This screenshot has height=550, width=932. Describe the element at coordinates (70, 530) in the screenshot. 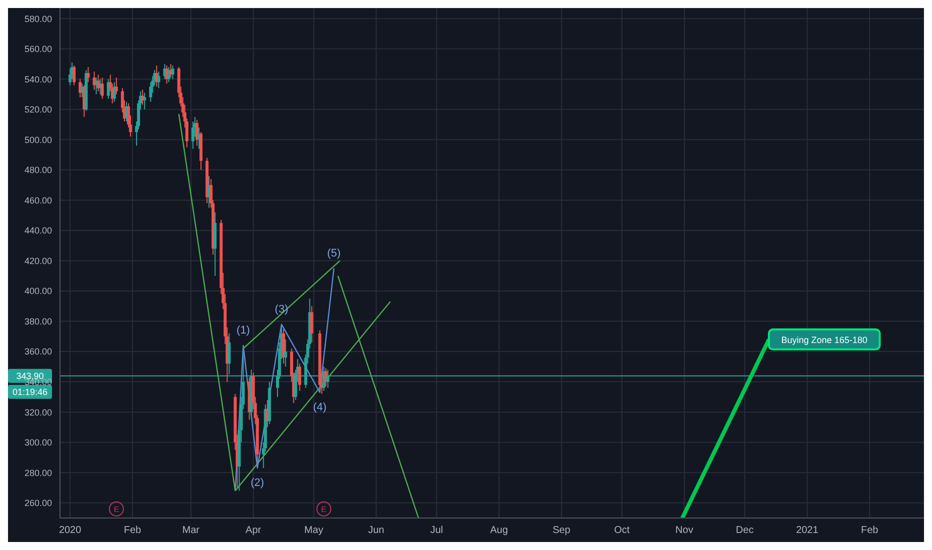

I see `x-tick-label: 2020` at that location.